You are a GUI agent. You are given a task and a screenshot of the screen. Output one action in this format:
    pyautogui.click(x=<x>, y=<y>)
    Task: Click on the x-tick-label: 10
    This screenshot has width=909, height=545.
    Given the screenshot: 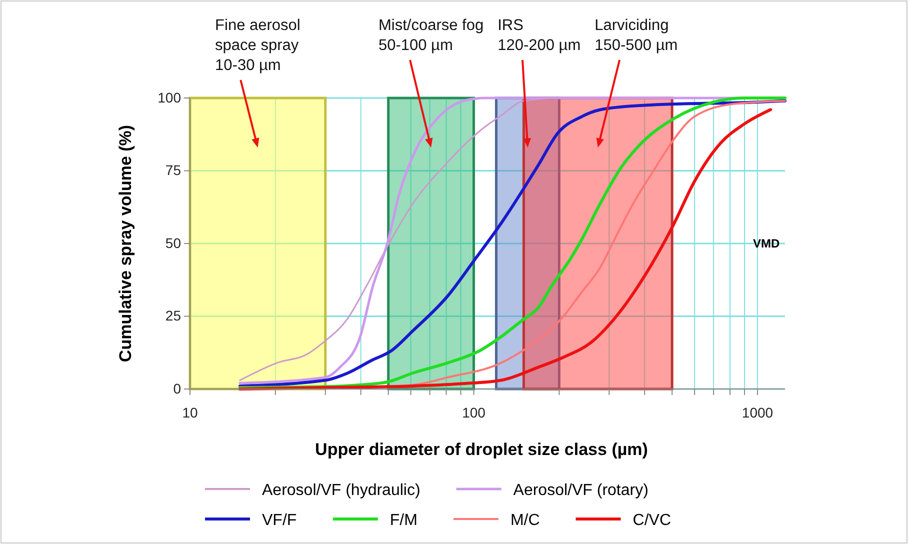 What is the action you would take?
    pyautogui.click(x=190, y=412)
    